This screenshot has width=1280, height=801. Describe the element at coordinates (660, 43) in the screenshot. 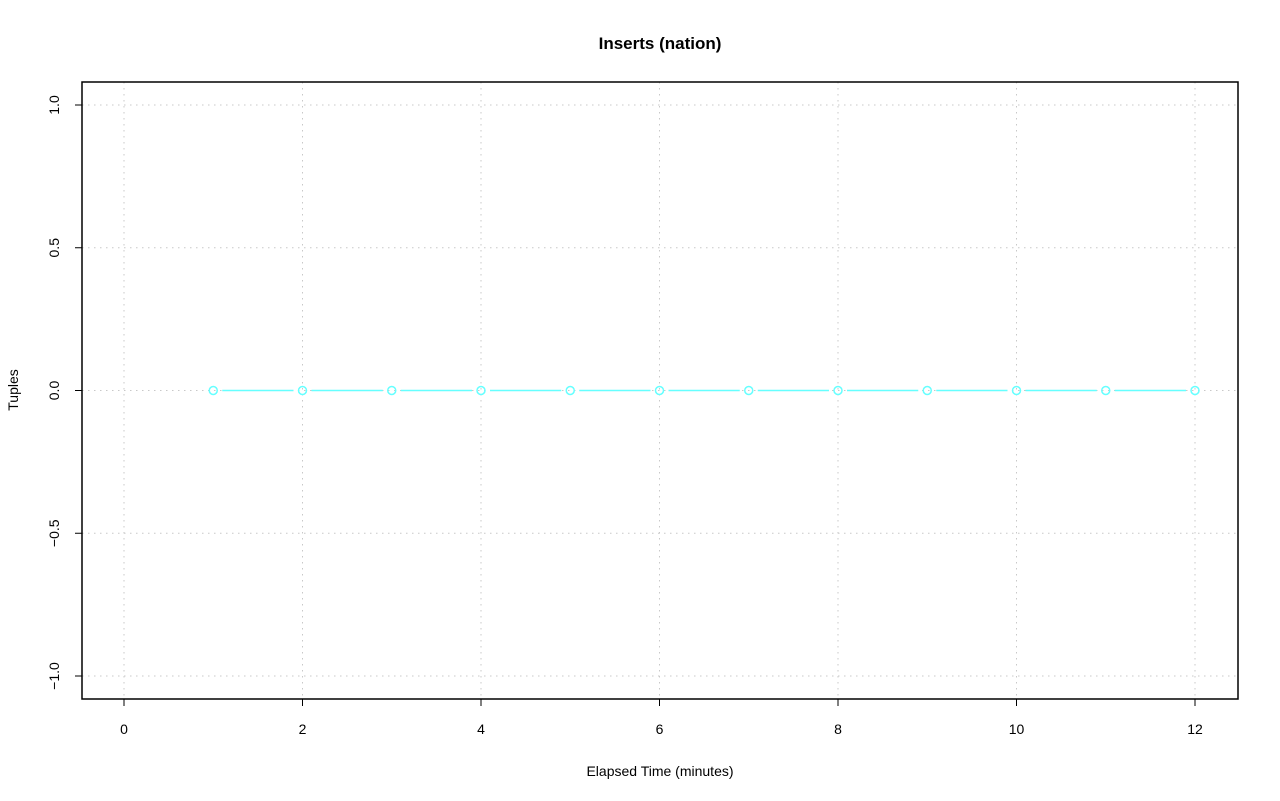

I see `chart-title: Inserts (nation)` at that location.